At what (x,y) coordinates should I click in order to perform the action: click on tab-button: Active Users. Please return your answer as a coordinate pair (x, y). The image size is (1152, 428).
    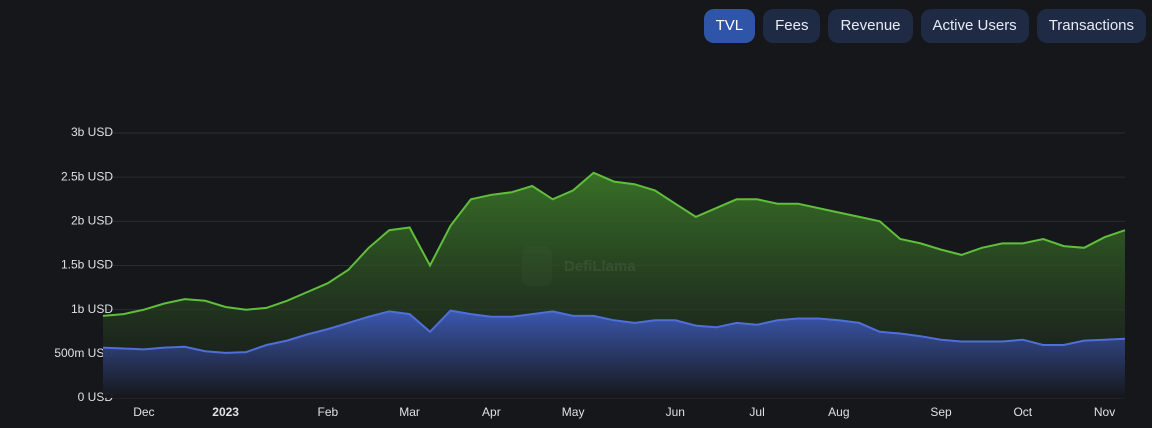
    Looking at the image, I should click on (974, 26).